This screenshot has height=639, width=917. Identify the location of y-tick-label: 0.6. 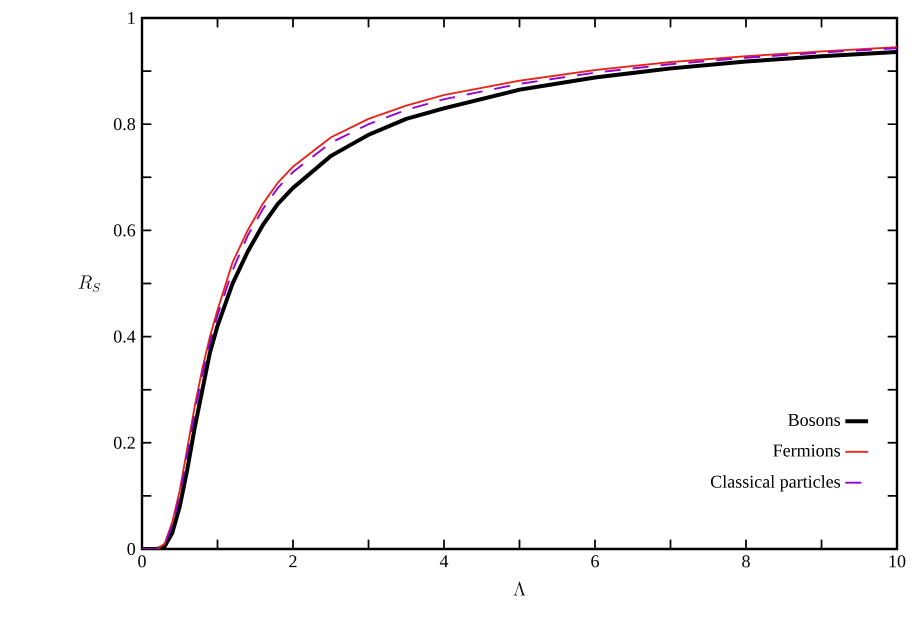
(125, 230).